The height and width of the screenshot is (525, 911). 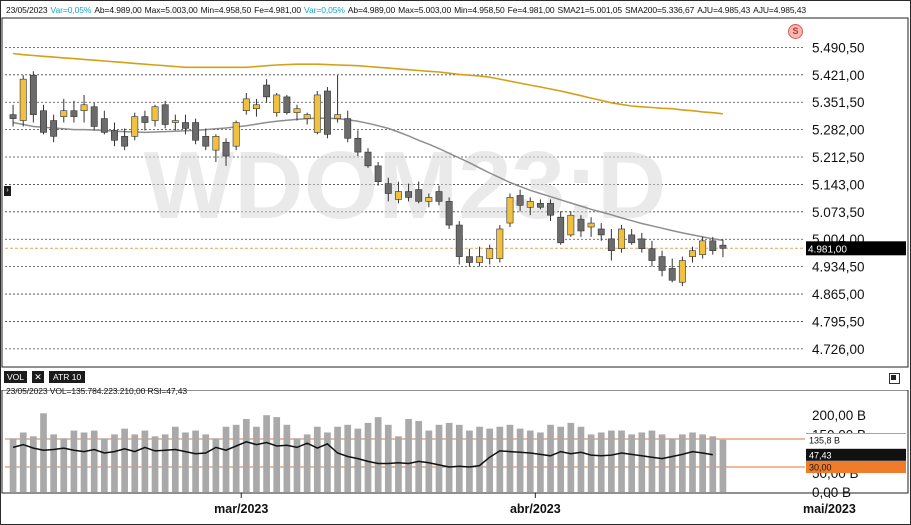 What do you see at coordinates (795, 31) in the screenshot?
I see `signal-badge: S` at bounding box center [795, 31].